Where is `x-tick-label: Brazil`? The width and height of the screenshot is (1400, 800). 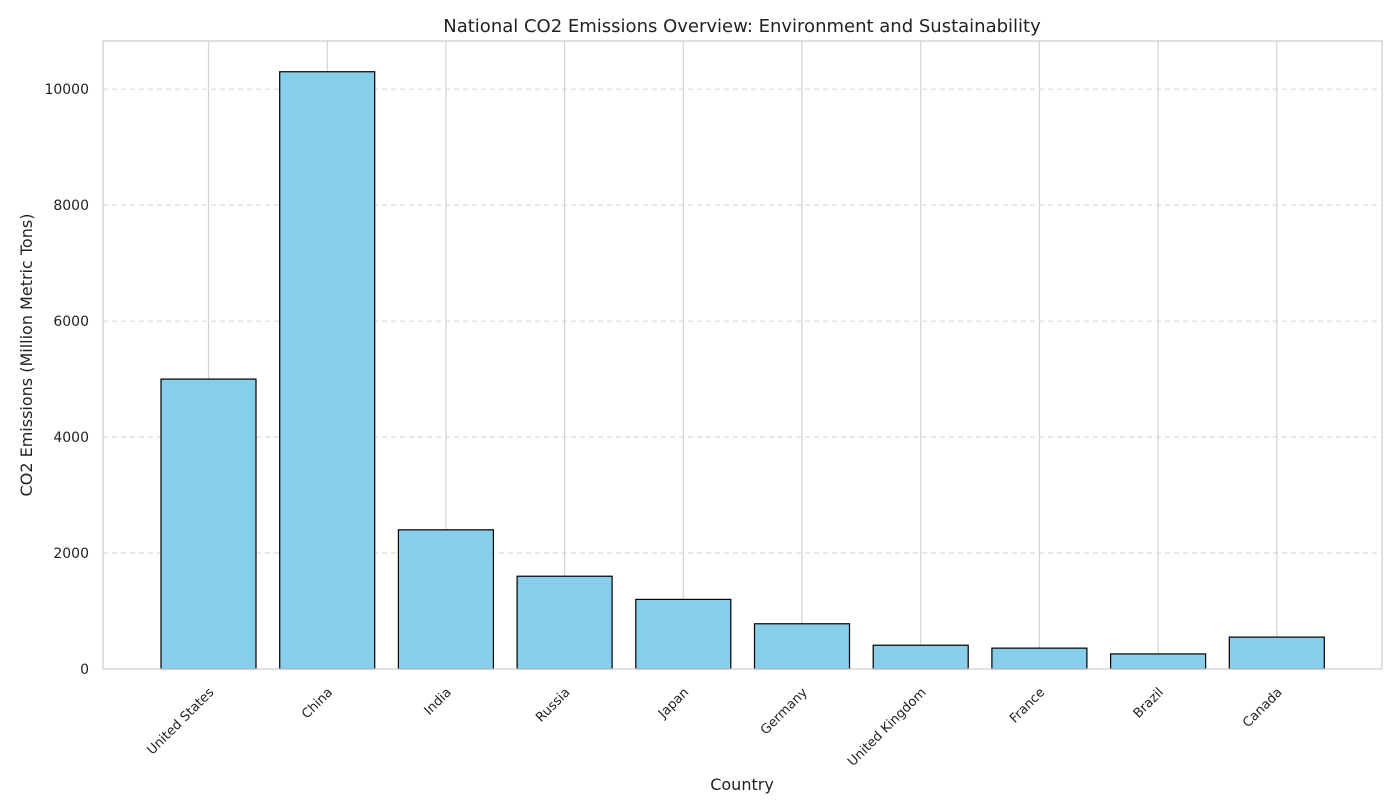
x-tick-label: Brazil is located at coordinates (1149, 703).